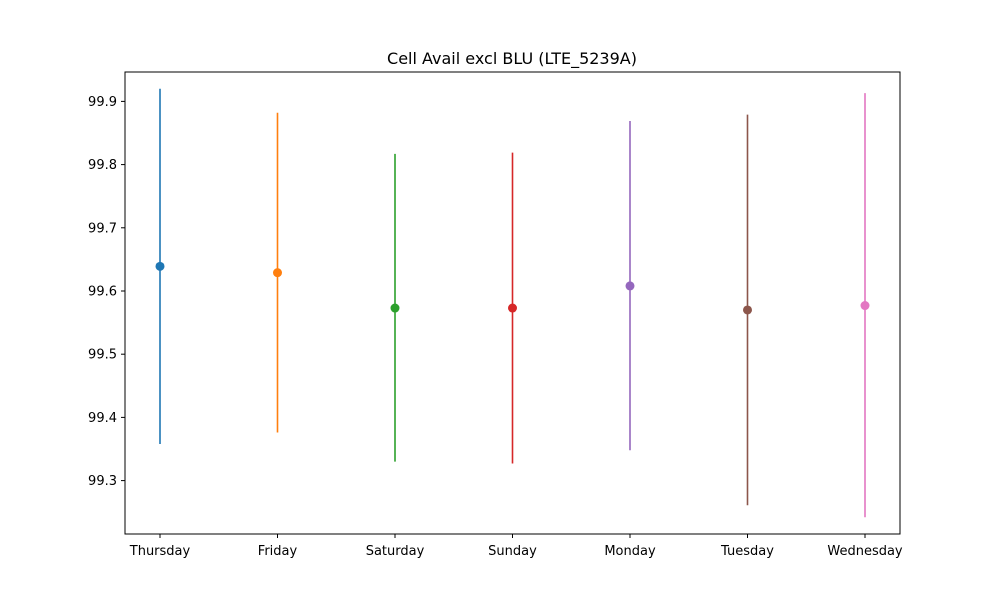 This screenshot has height=600, width=1000. What do you see at coordinates (278, 551) in the screenshot?
I see `x-tick-label: Friday` at bounding box center [278, 551].